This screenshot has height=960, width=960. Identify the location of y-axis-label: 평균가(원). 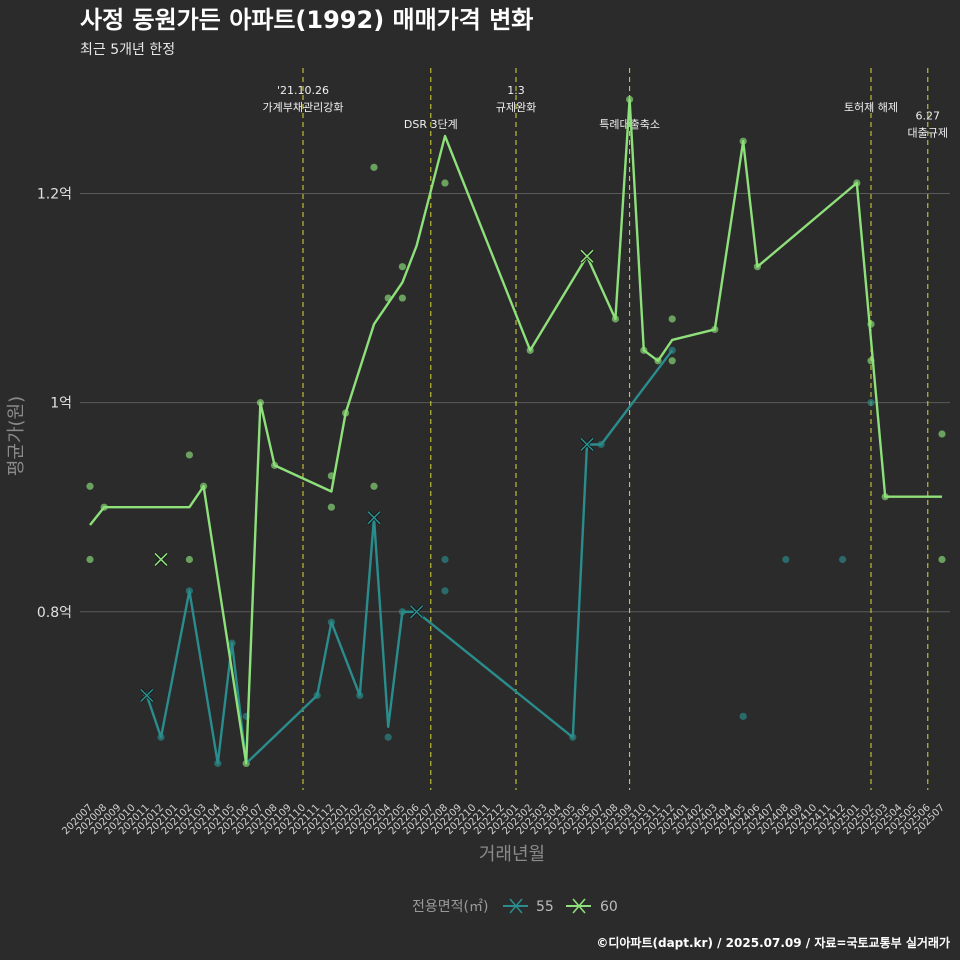
(16, 436).